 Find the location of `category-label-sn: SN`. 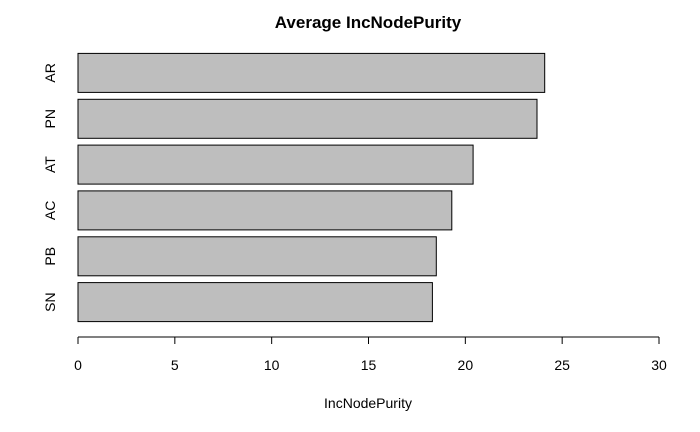

category-label-sn: SN is located at coordinates (50, 301).